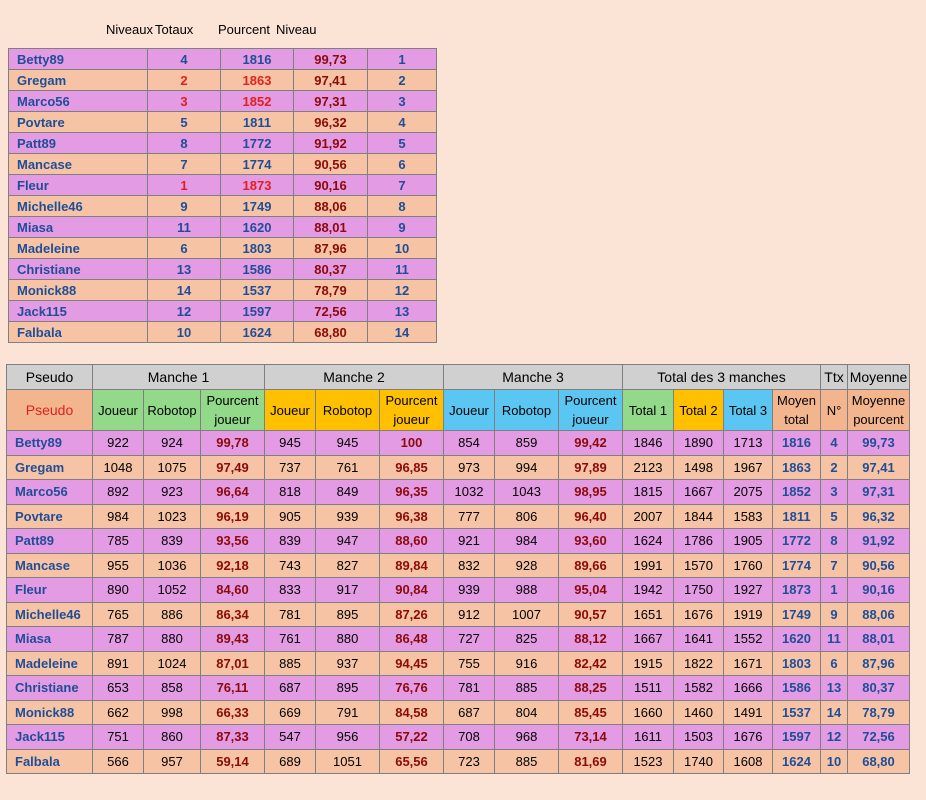  Describe the element at coordinates (796, 663) in the screenshot. I see `table-cell: 1803` at that location.